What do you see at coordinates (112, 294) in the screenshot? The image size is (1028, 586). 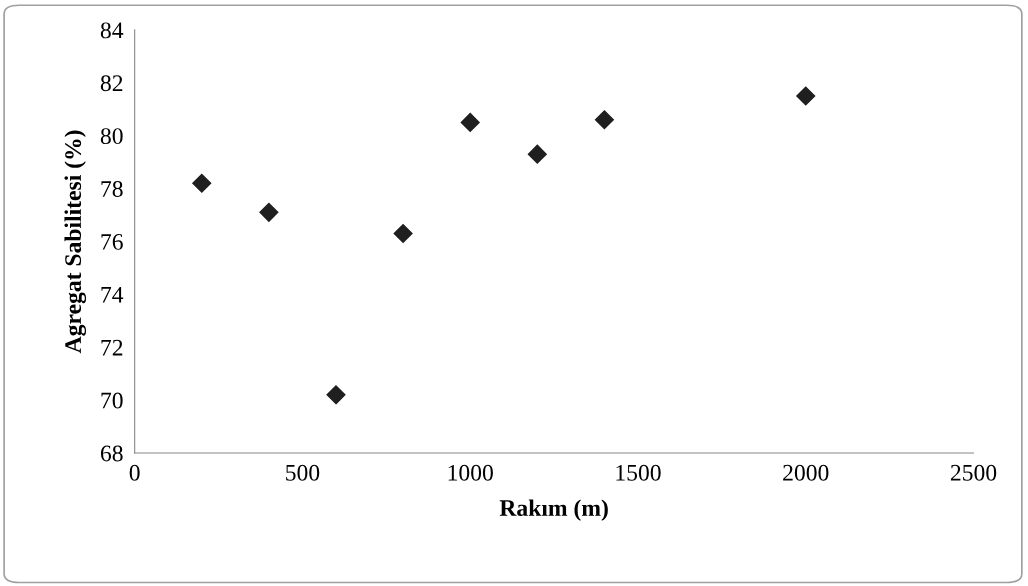 I see `y-tick-label: 74` at bounding box center [112, 294].